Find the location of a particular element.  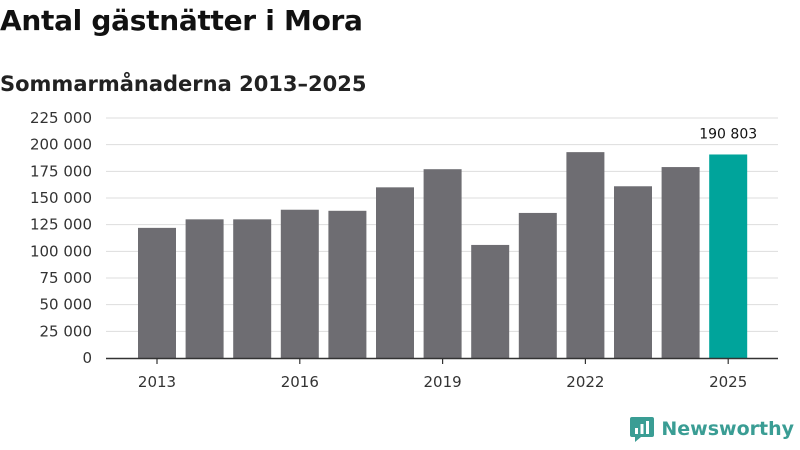

y-tick-label: 100 000 is located at coordinates (61, 251).